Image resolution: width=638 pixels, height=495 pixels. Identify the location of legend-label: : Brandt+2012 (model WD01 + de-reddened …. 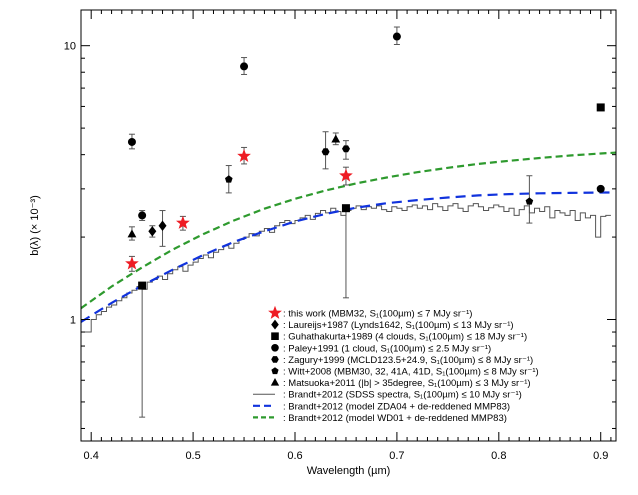
(395, 418).